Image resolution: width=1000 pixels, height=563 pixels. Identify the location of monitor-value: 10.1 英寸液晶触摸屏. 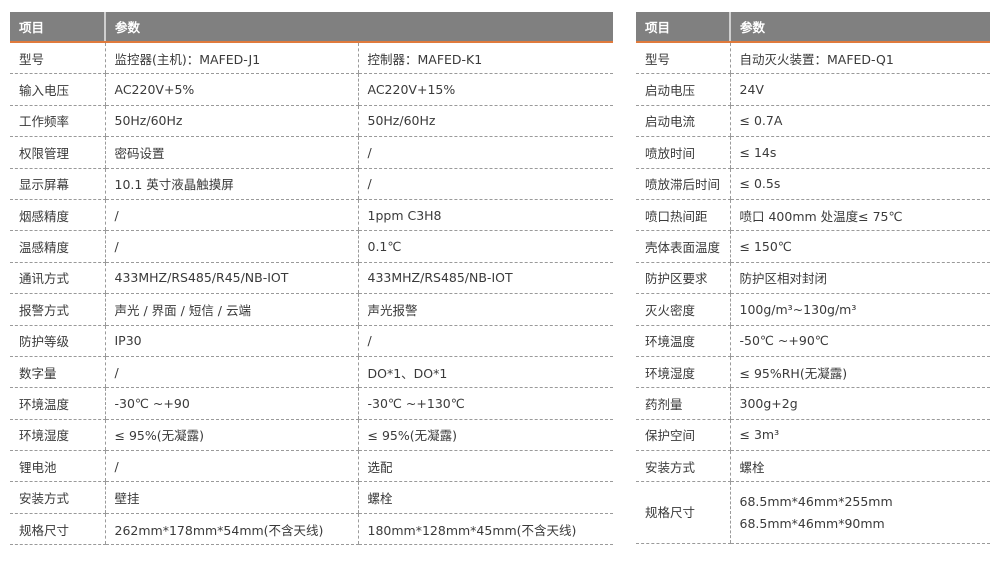
(231, 184).